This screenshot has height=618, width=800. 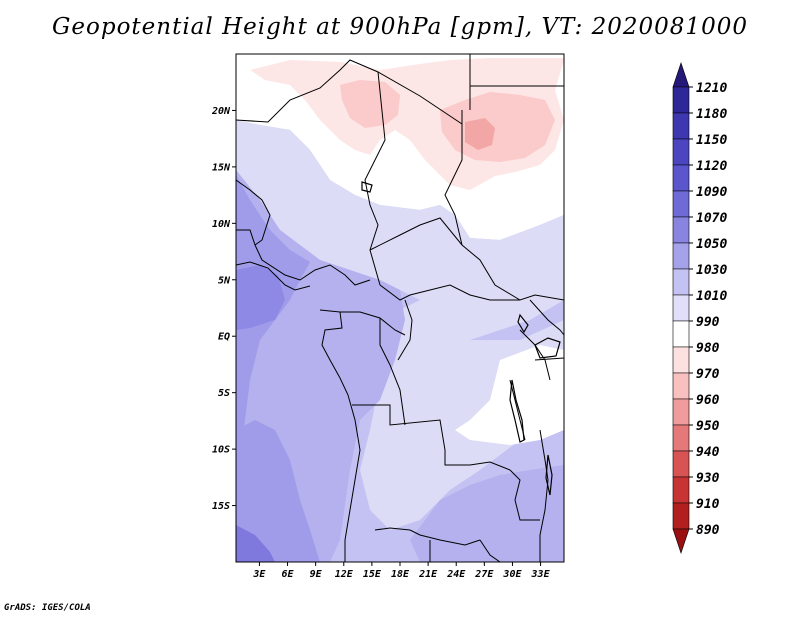 I want to click on x-tick-label: 18E, so click(x=400, y=574).